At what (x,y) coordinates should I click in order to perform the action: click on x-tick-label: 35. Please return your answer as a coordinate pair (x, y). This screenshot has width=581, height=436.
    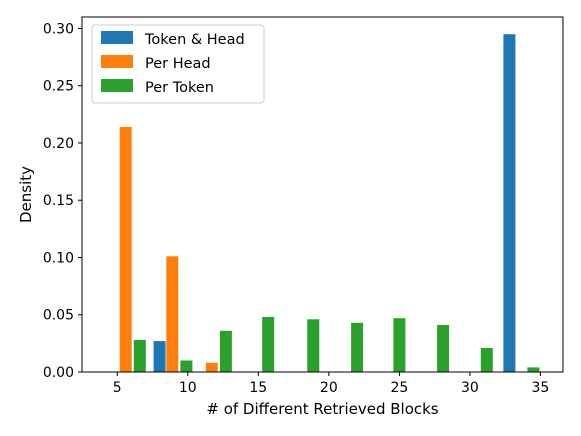
    Looking at the image, I should click on (541, 388).